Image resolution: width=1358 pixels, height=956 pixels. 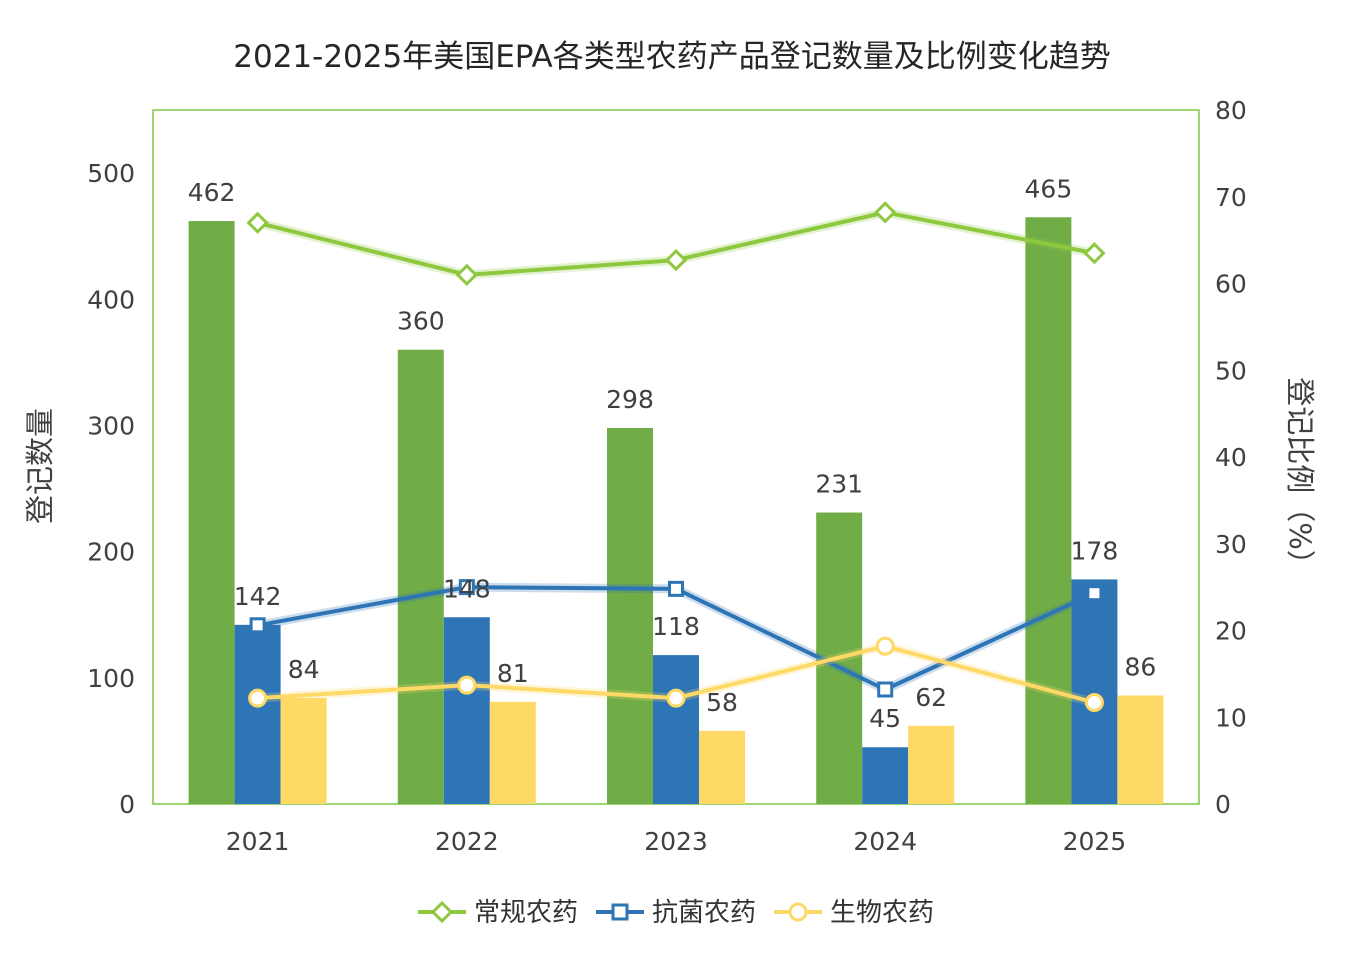 I want to click on bar-value-label: 148, so click(x=467, y=588).